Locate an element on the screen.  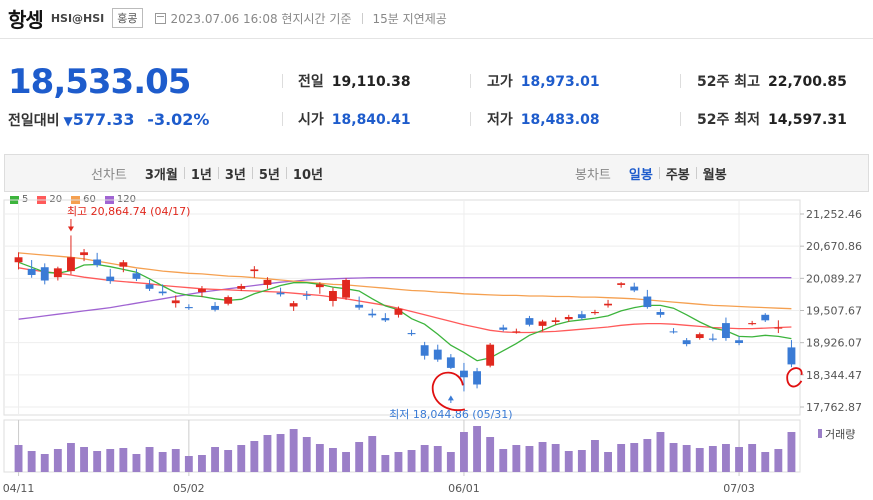
stat-label: 시가 is located at coordinates (311, 120).